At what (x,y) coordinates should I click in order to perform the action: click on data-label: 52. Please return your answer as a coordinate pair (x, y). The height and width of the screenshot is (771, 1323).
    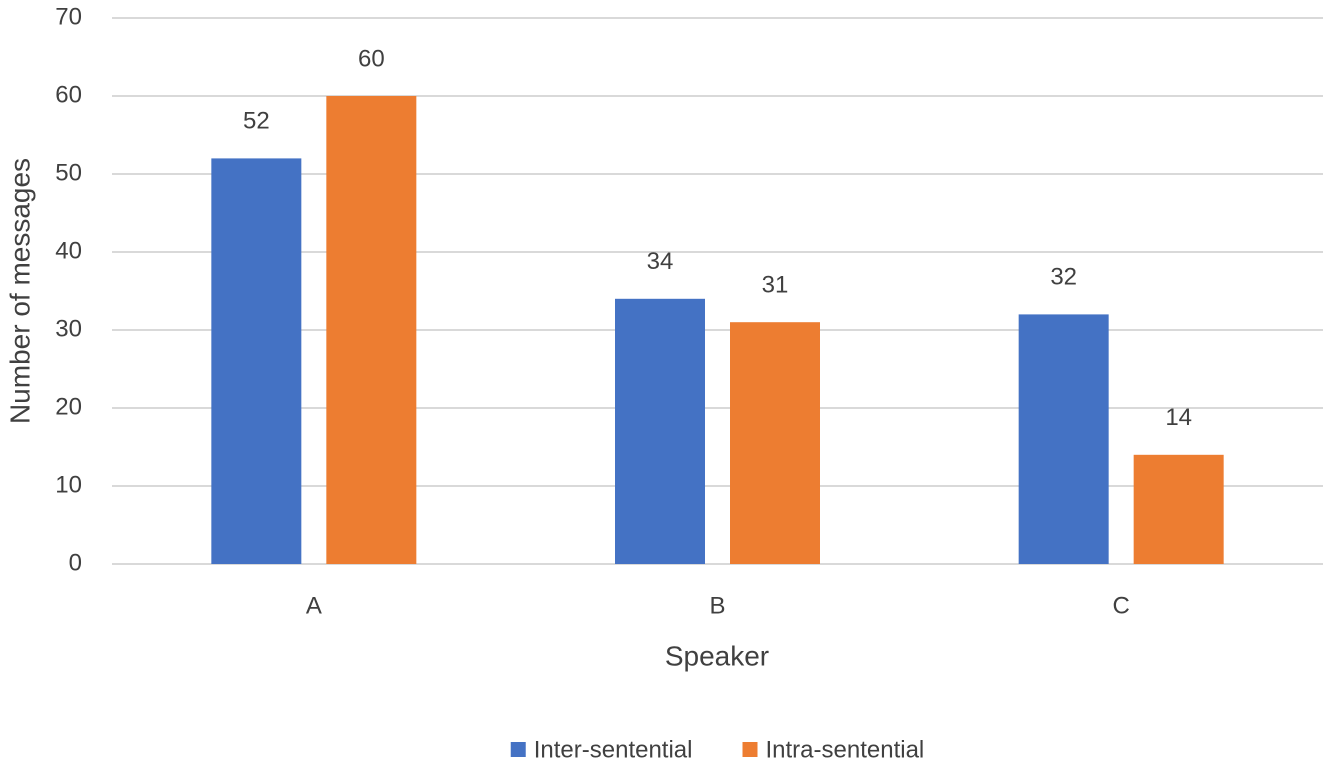
    Looking at the image, I should click on (256, 121).